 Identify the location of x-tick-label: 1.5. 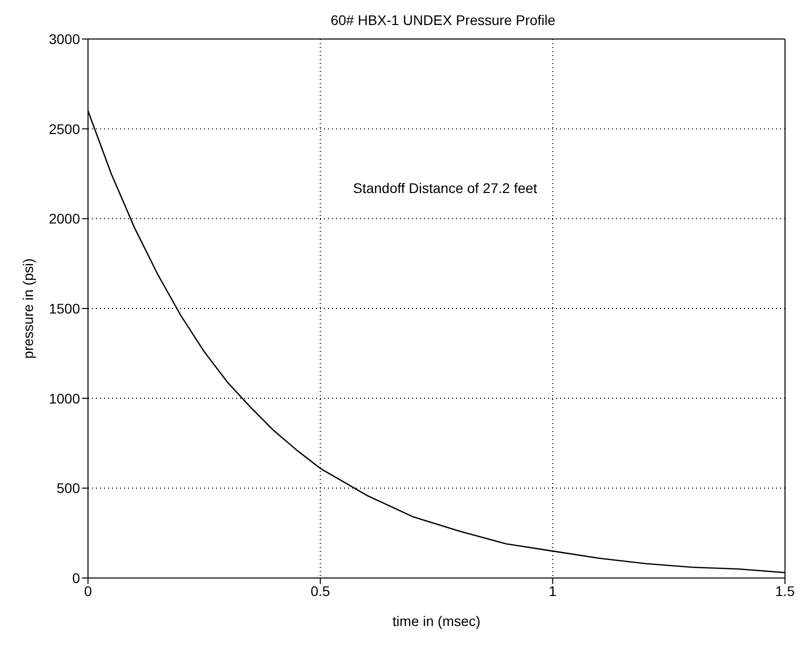
(785, 590).